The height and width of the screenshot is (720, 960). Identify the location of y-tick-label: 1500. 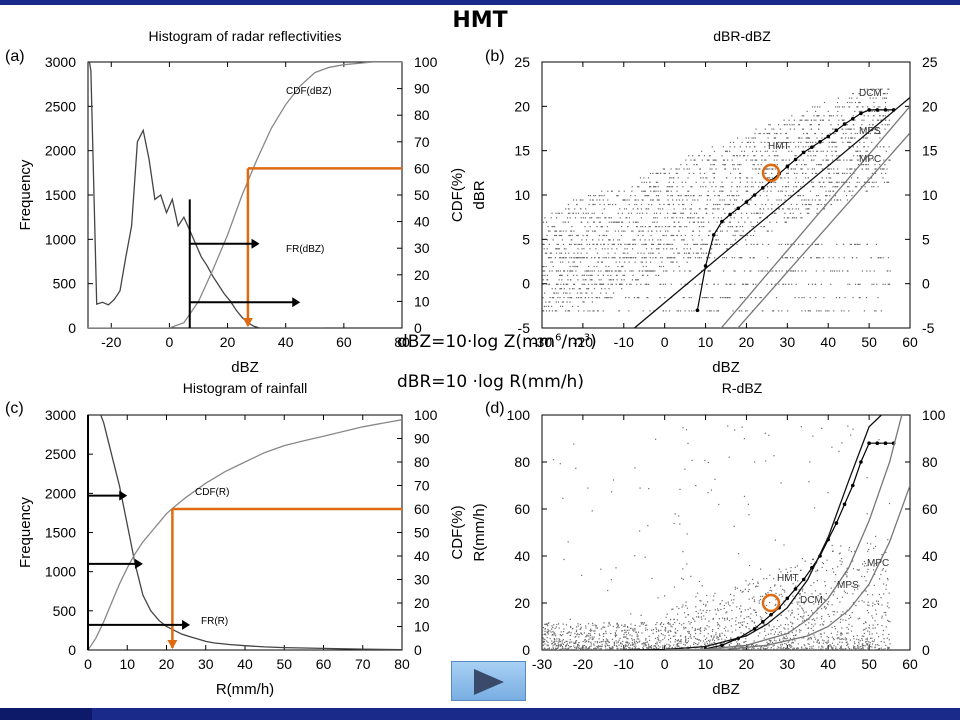
(60, 533).